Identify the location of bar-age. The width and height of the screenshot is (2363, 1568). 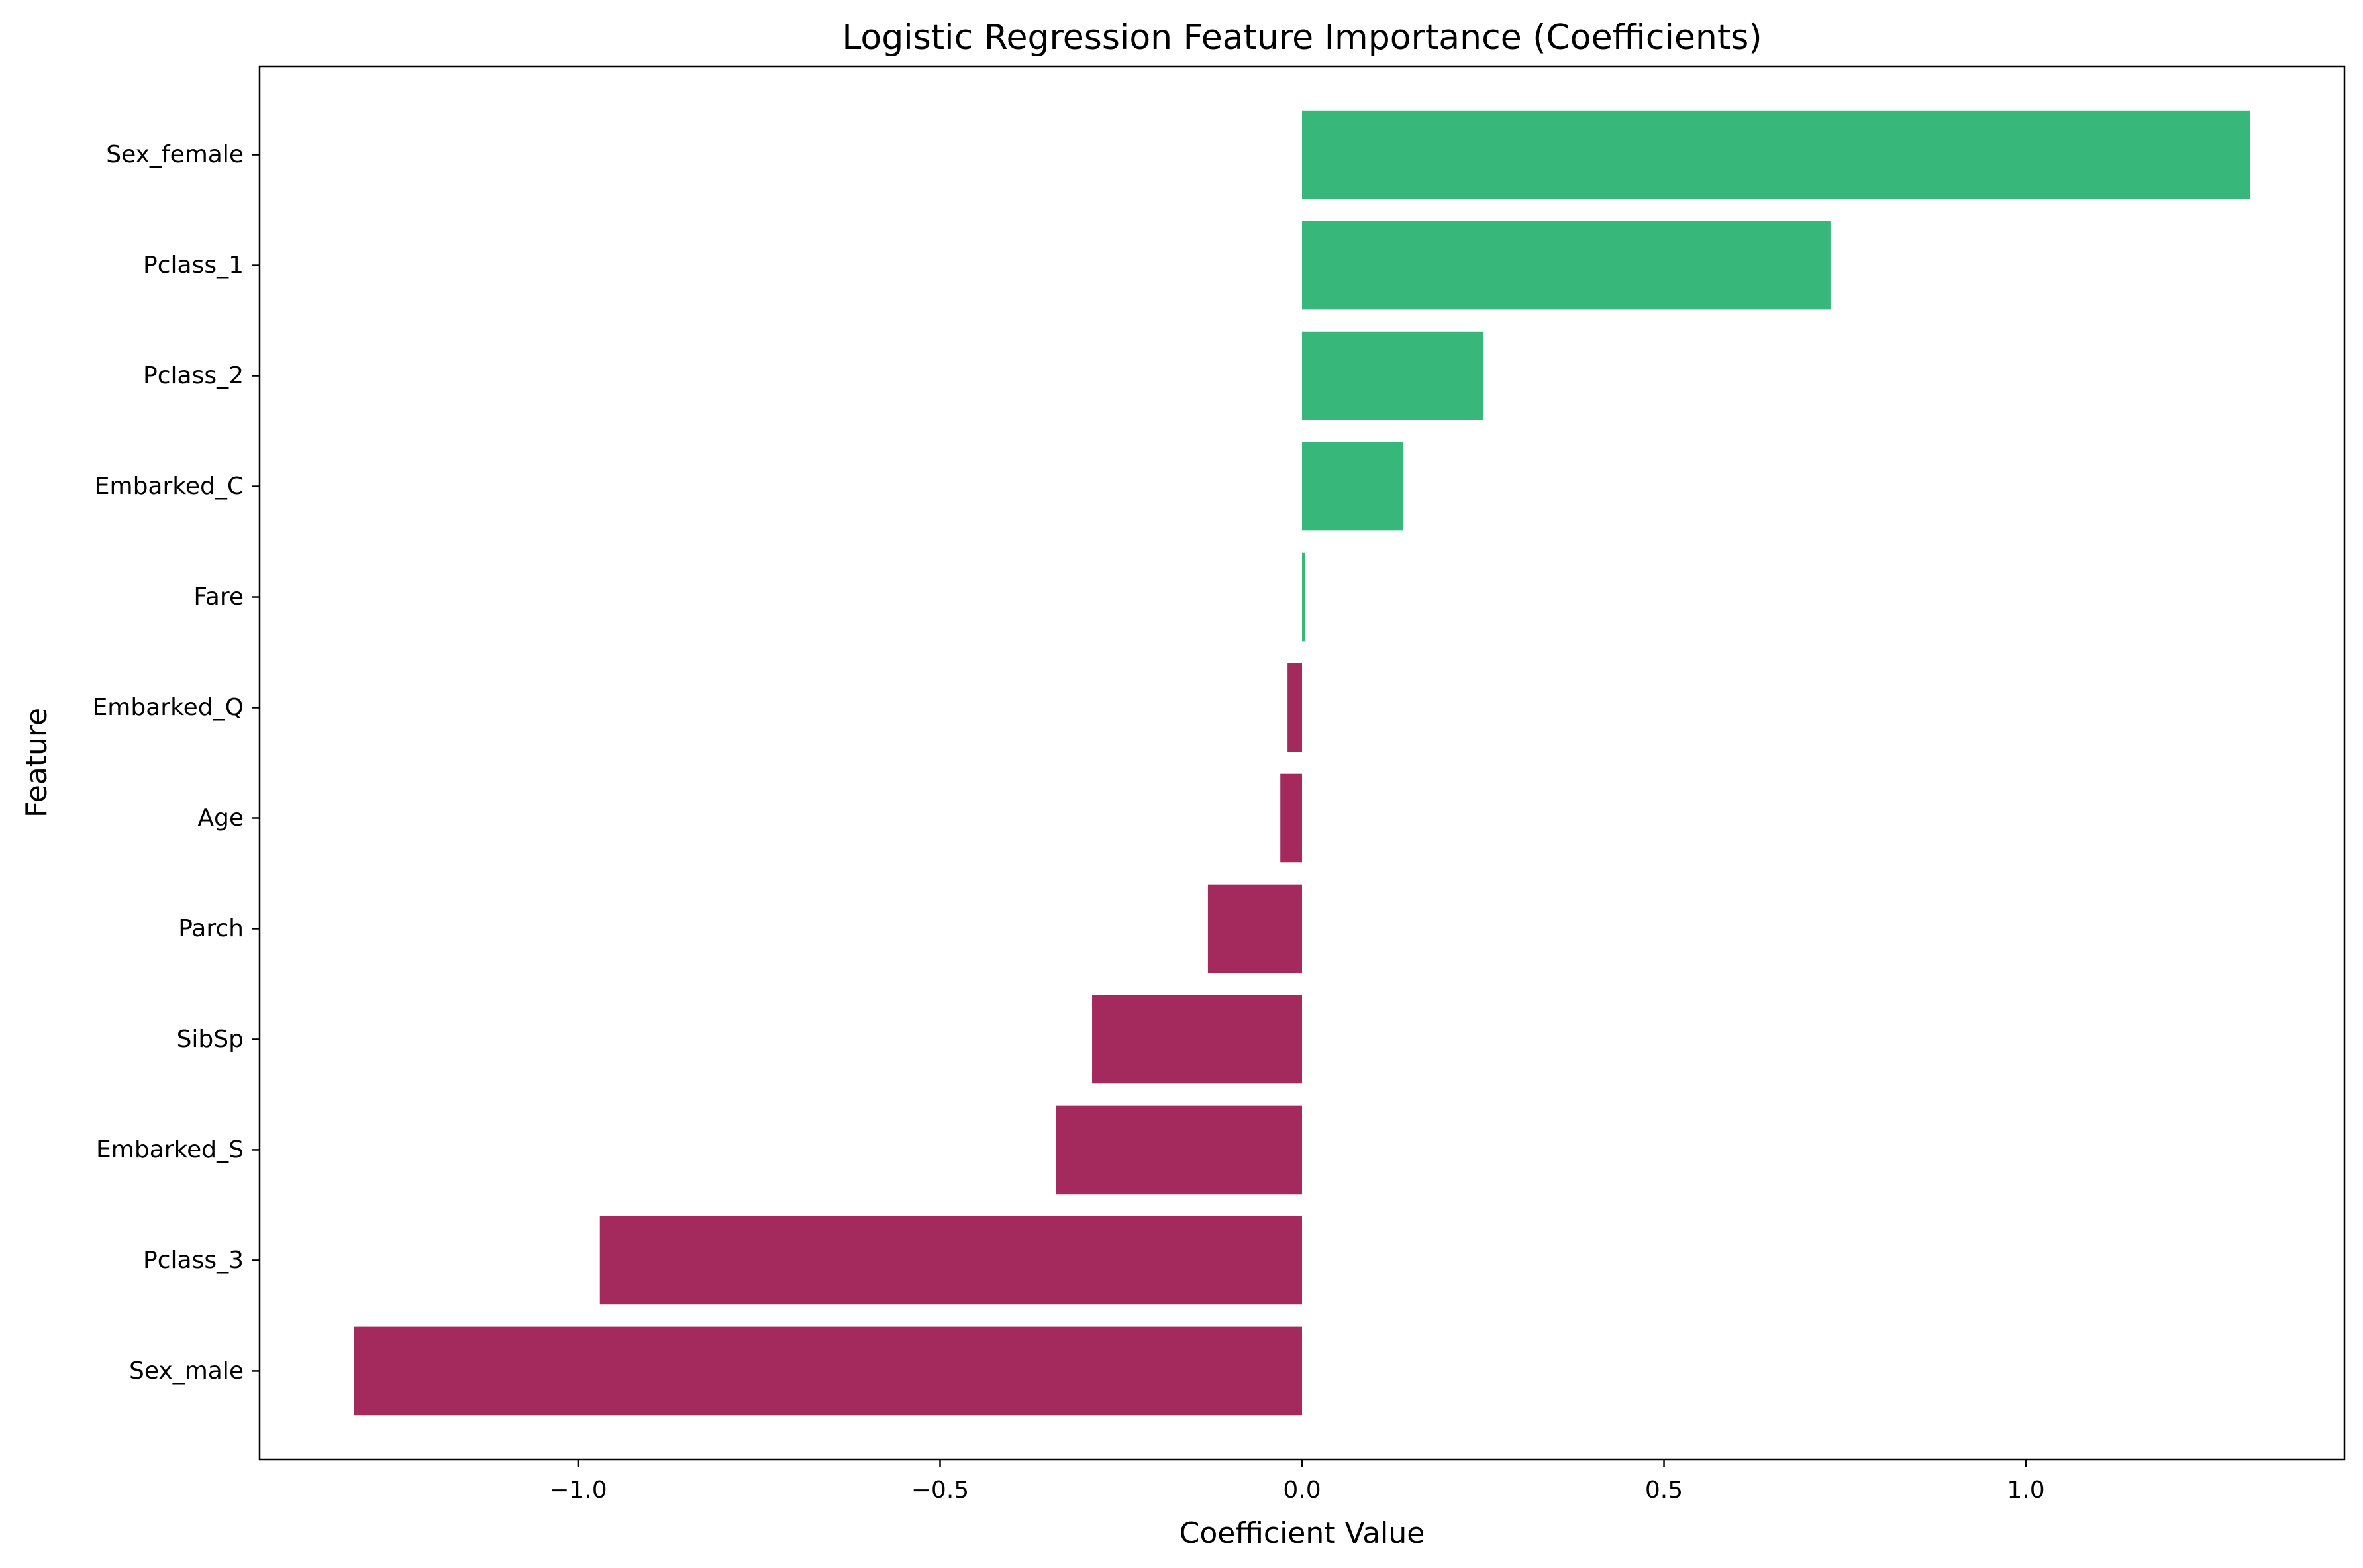
(1291, 818).